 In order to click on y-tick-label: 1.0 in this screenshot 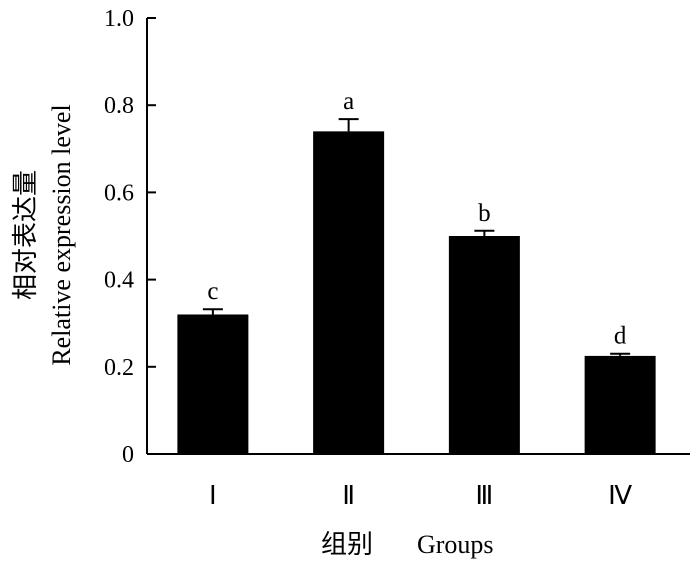, I will do `click(119, 19)`.